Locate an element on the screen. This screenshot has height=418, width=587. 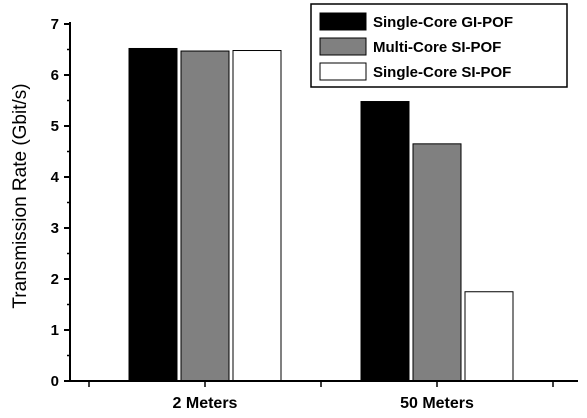
y-tick-label: 1 is located at coordinates (55, 330).